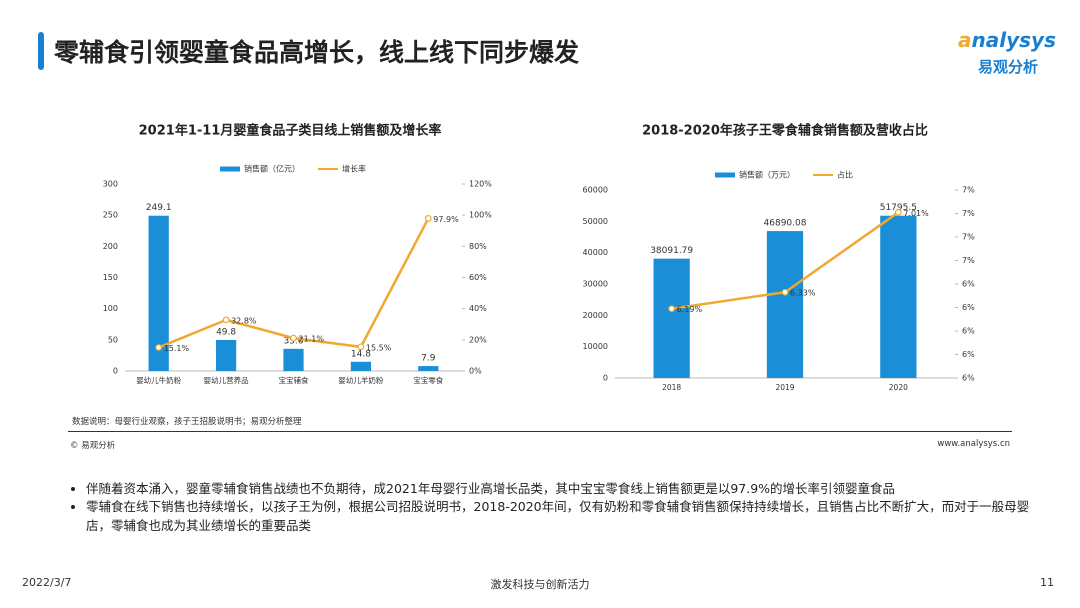  What do you see at coordinates (226, 332) in the screenshot?
I see `bar-value-label: 49.8` at bounding box center [226, 332].